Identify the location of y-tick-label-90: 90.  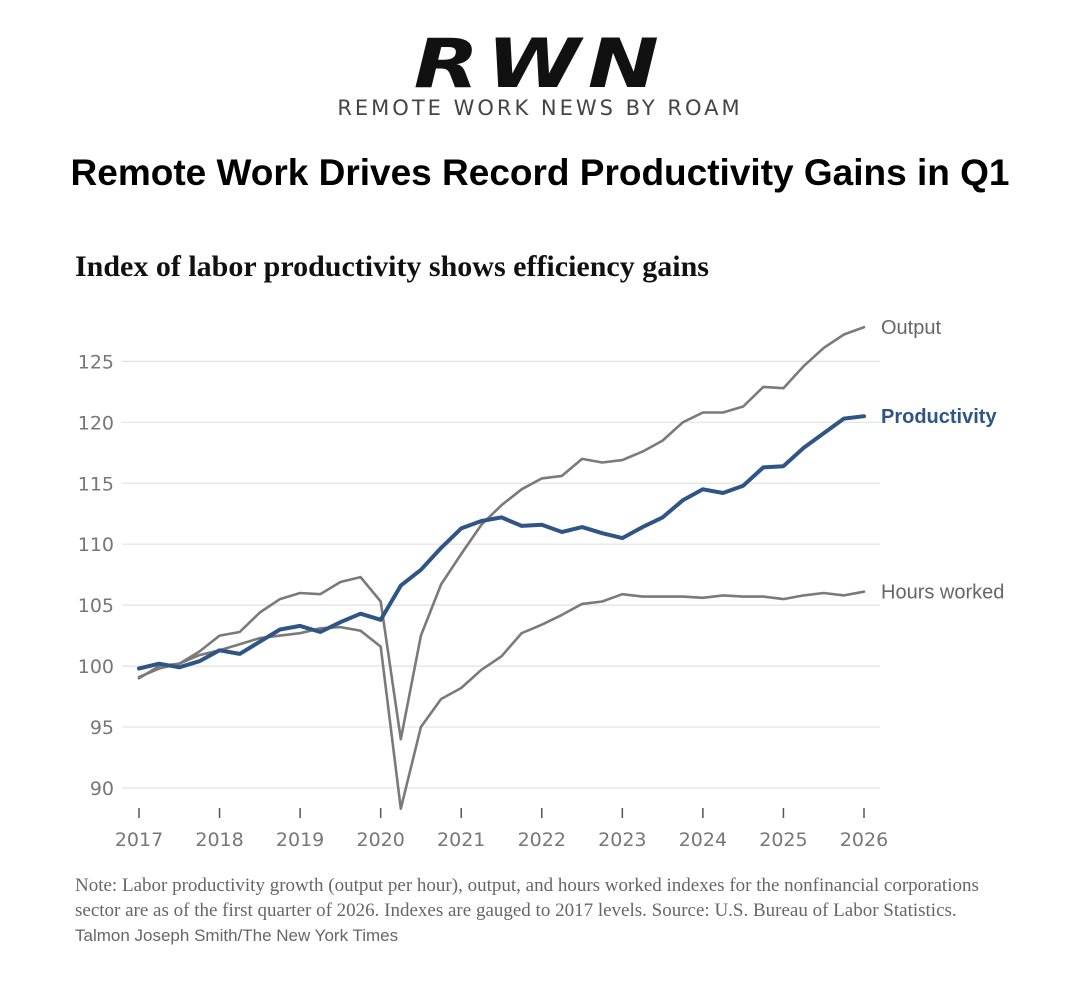
(102, 789).